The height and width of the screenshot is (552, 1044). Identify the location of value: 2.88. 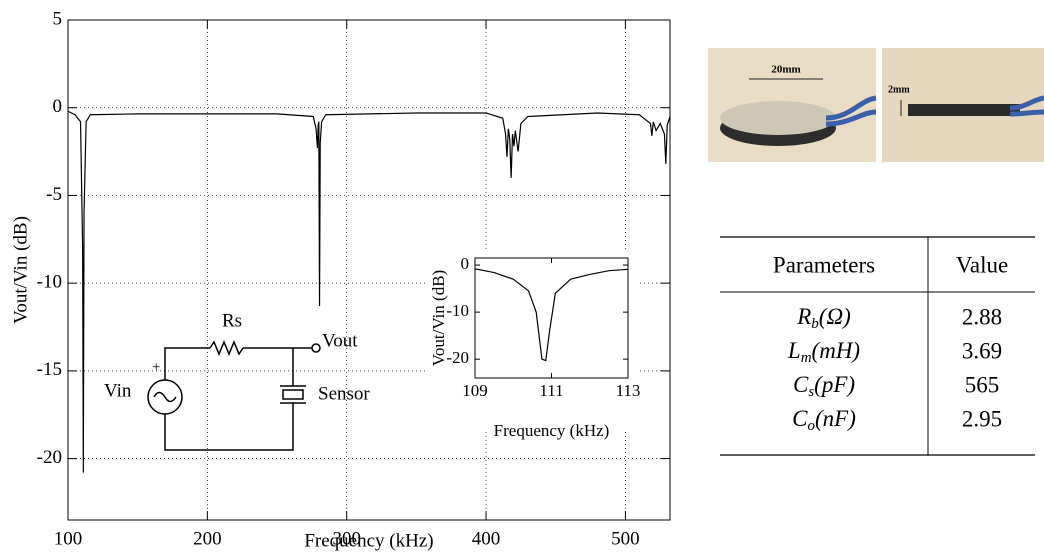
(982, 316).